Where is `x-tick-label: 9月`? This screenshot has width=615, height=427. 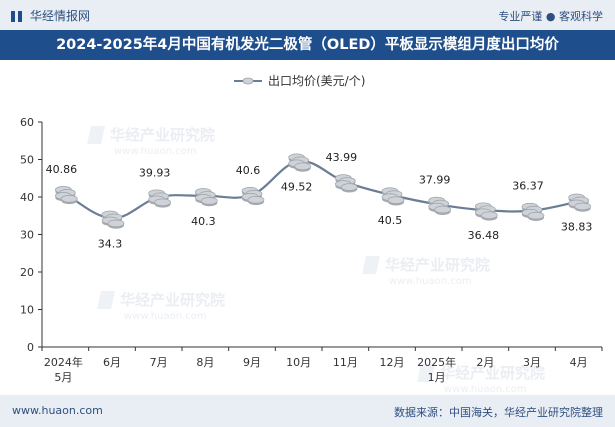
x-tick-label: 9月 is located at coordinates (252, 362).